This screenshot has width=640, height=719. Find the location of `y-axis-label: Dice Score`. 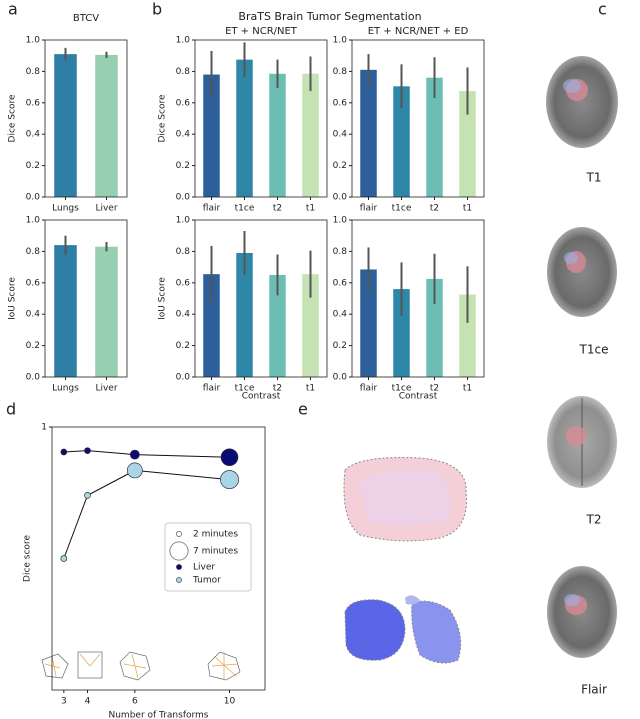

y-axis-label: Dice Score is located at coordinates (163, 118).